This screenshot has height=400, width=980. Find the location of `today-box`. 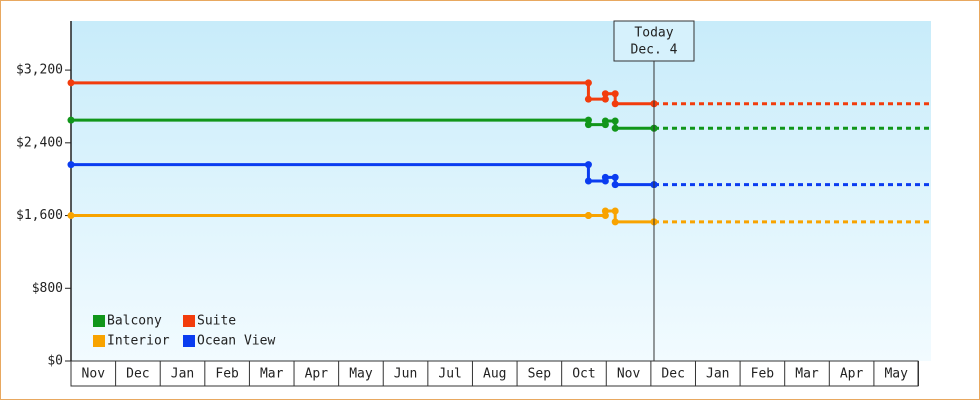

today-box is located at coordinates (654, 41).